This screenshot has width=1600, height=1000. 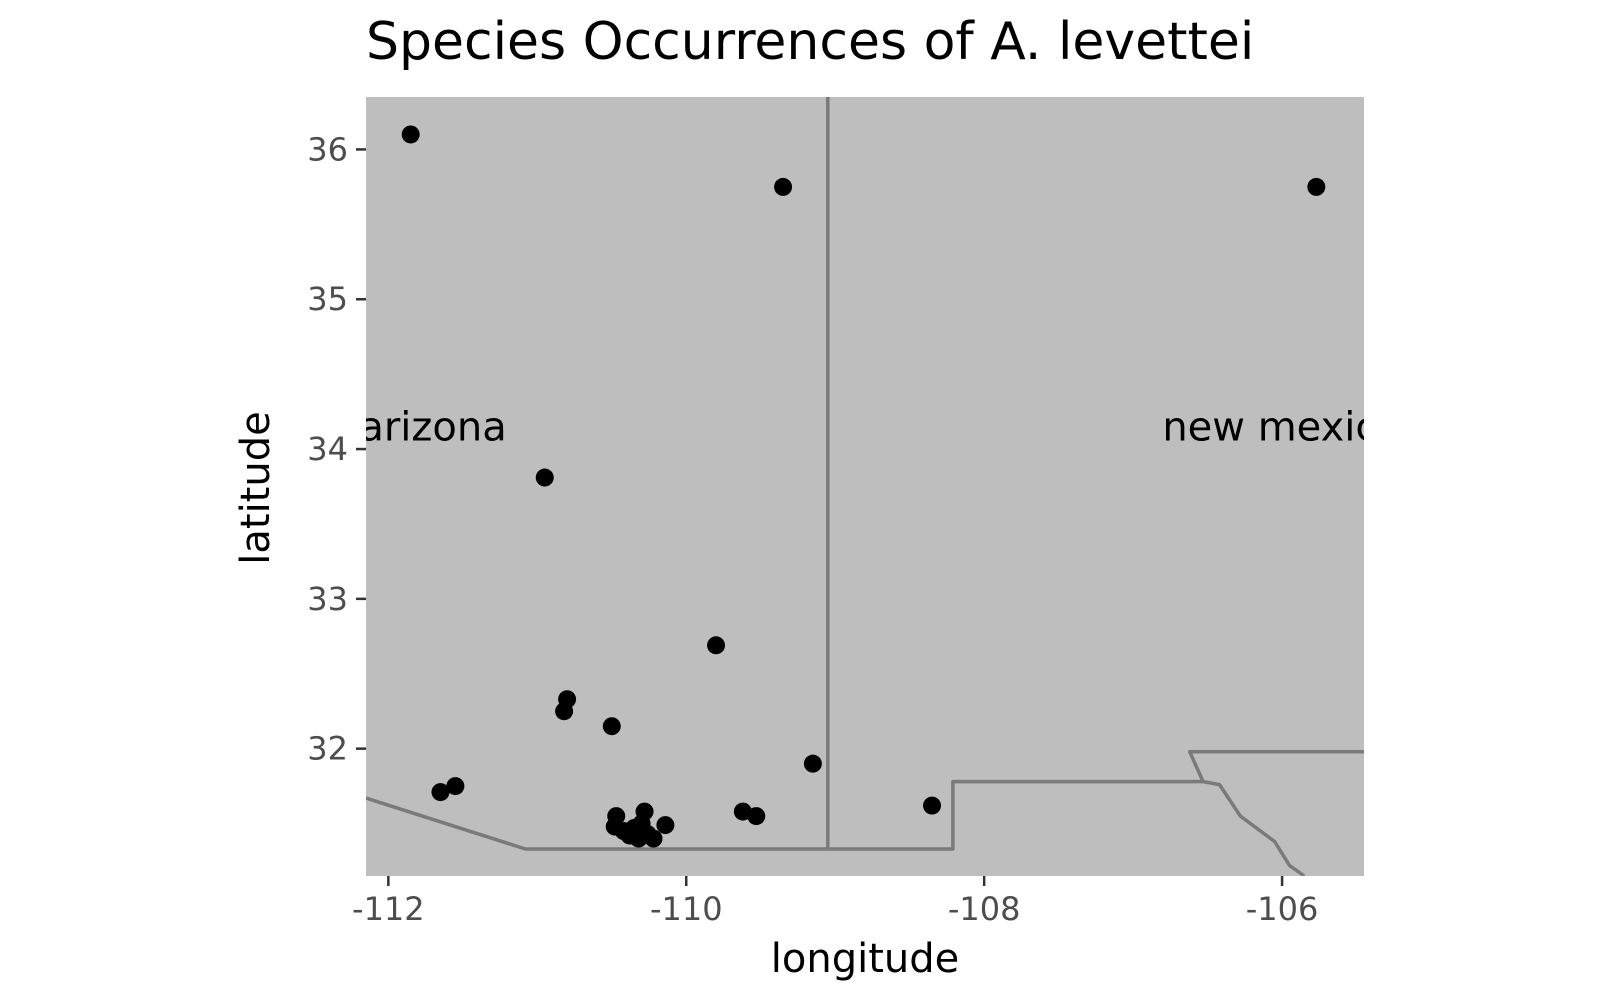 What do you see at coordinates (327, 149) in the screenshot?
I see `y-tick-label: 36` at bounding box center [327, 149].